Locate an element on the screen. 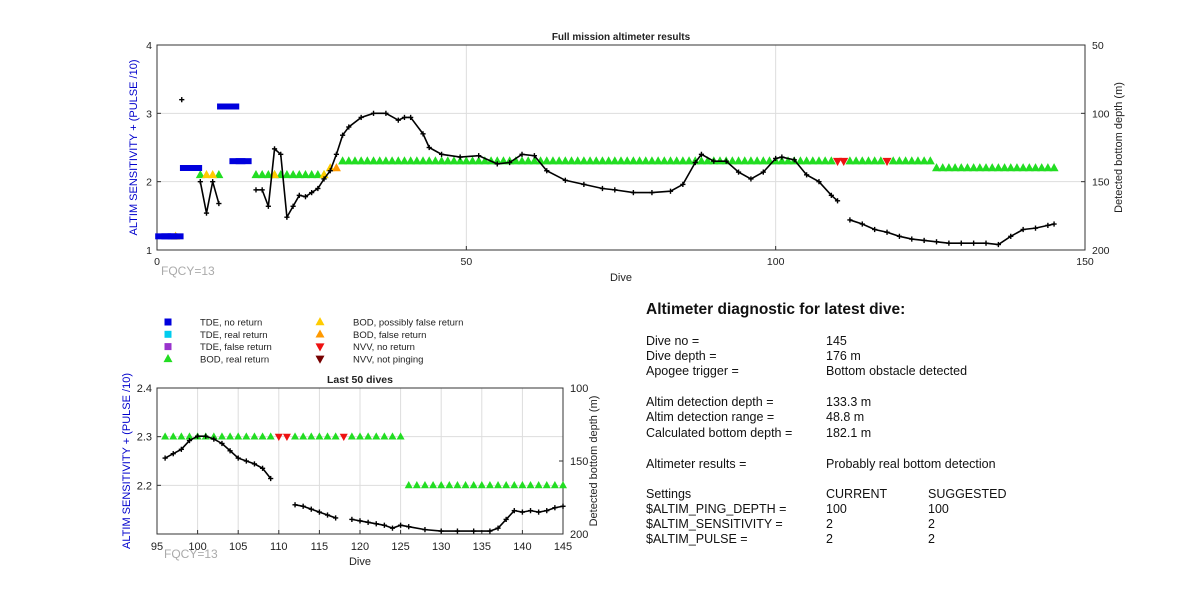 This screenshot has height=601, width=1200. depth-line is located at coordinates (457, 518).